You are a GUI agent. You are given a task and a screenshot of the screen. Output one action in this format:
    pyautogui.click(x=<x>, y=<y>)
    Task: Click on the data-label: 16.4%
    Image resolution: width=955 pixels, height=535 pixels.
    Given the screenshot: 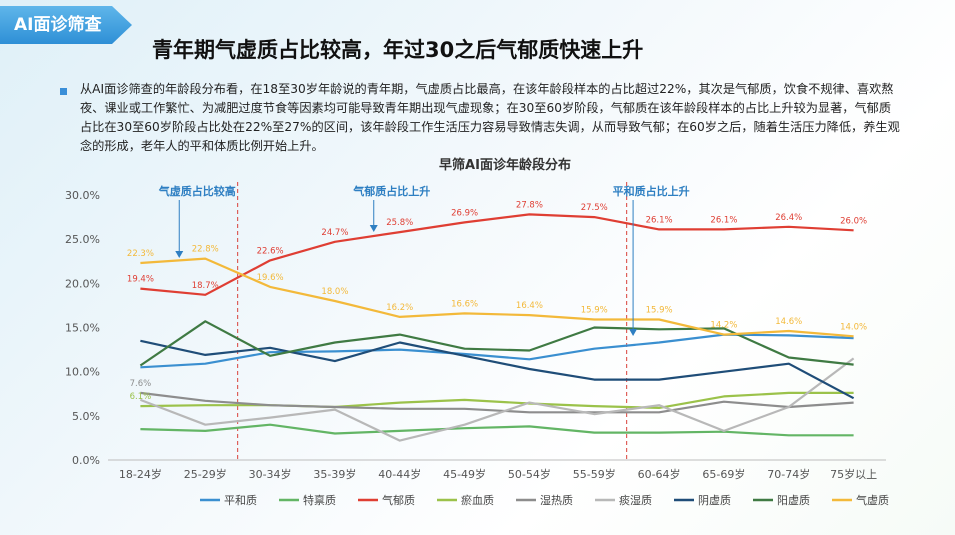 What is the action you would take?
    pyautogui.click(x=529, y=306)
    